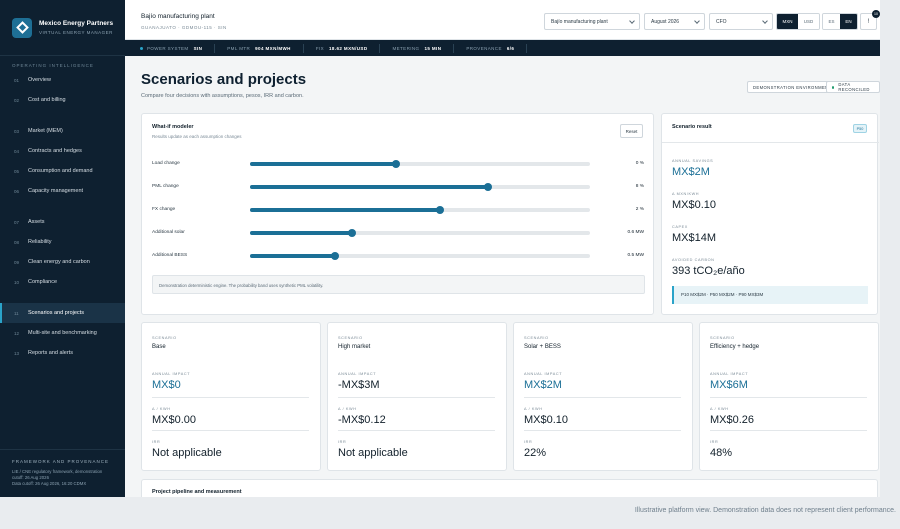 This screenshot has height=529, width=900. What do you see at coordinates (197, 492) in the screenshot?
I see `pipeline-title: Project pipeline and measurement` at bounding box center [197, 492].